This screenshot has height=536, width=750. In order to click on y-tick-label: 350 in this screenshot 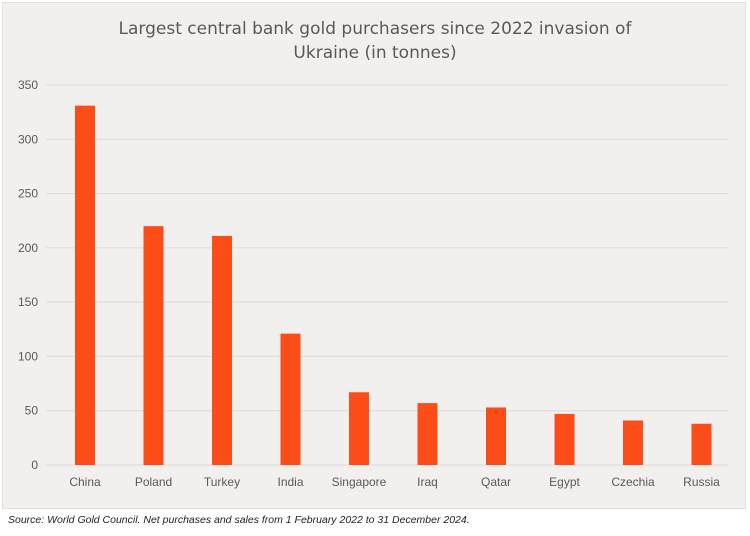, I will do `click(28, 85)`.